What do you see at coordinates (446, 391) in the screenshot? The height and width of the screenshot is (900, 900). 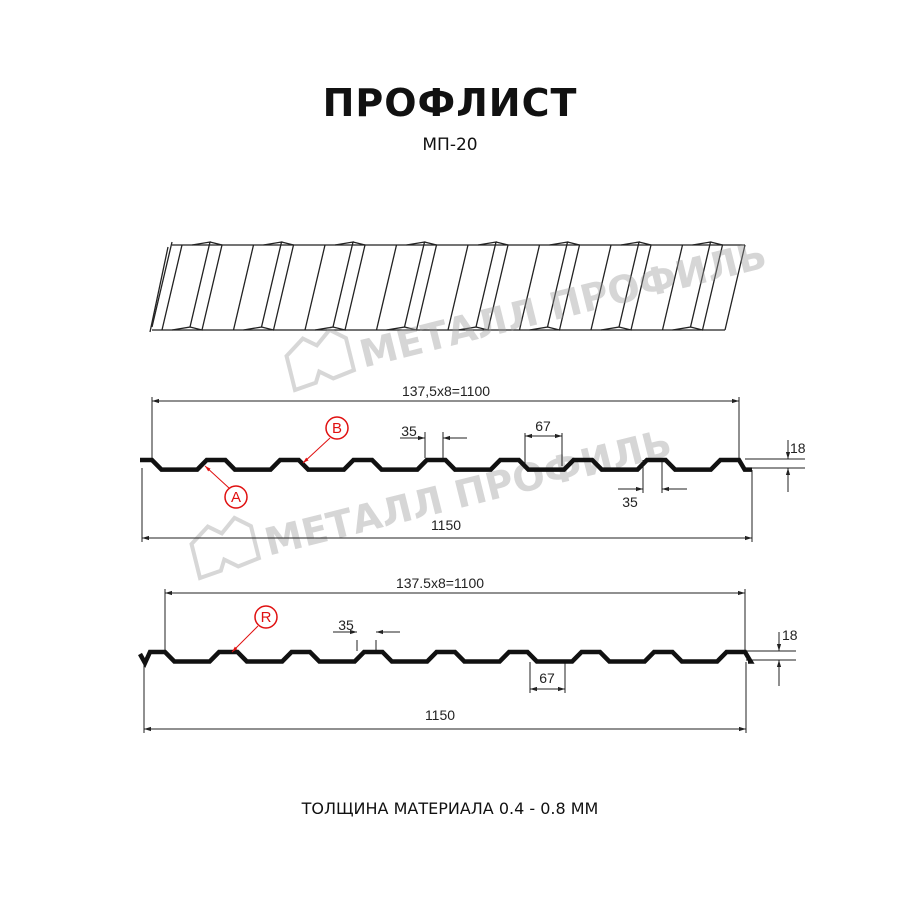 I see `profile-a-pitch-label: 137,5x8=1100` at bounding box center [446, 391].